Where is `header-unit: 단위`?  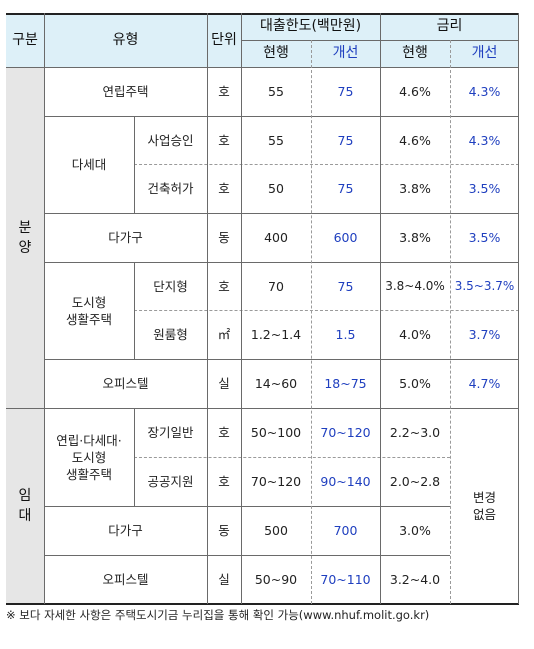
header-unit: 단위 is located at coordinates (224, 40).